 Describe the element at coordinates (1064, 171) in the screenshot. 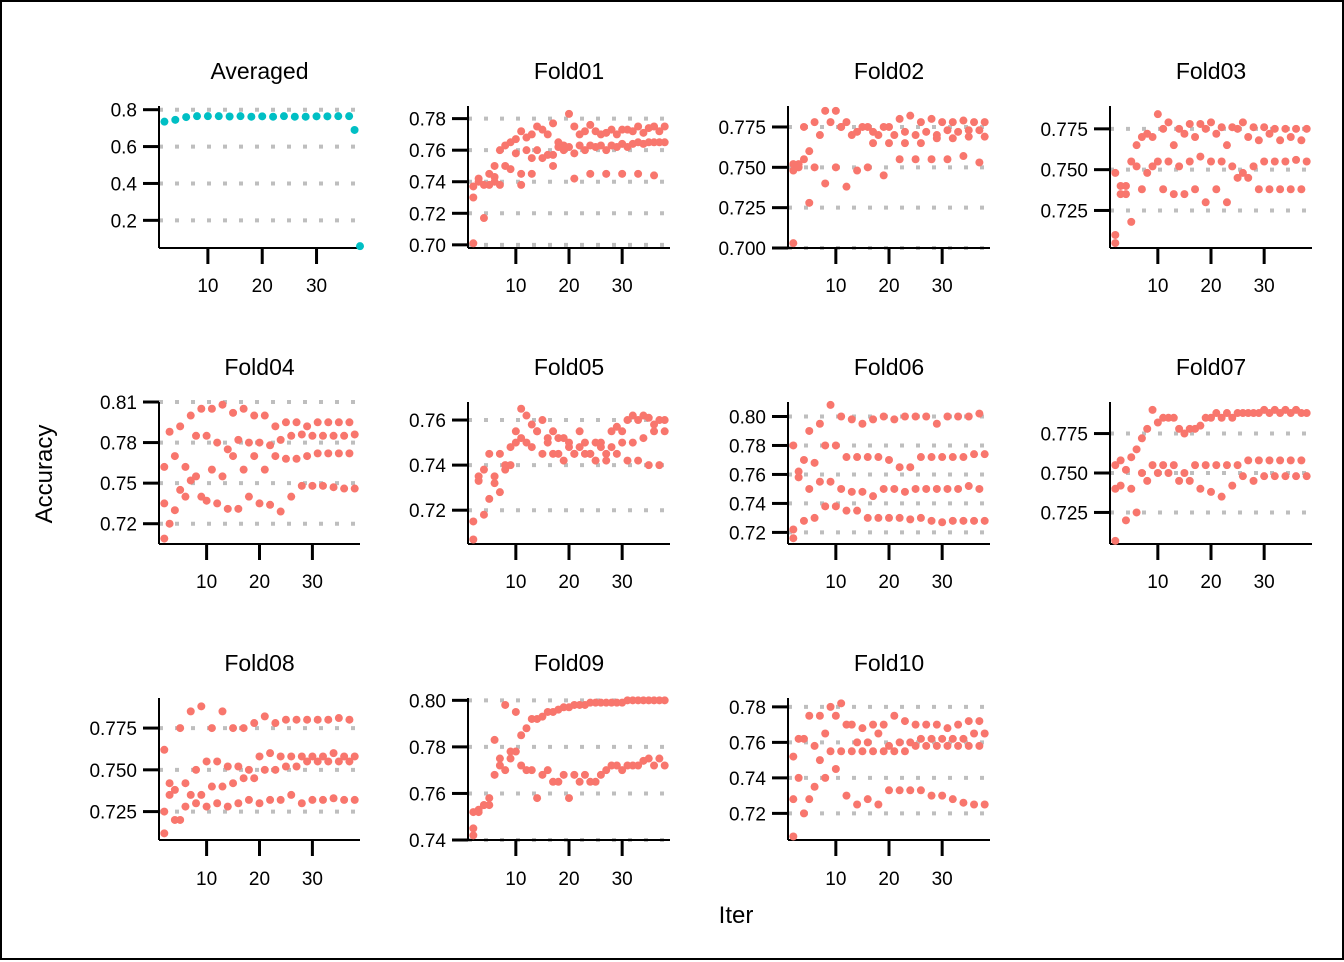

I see `y-tick-label: 0.750` at that location.